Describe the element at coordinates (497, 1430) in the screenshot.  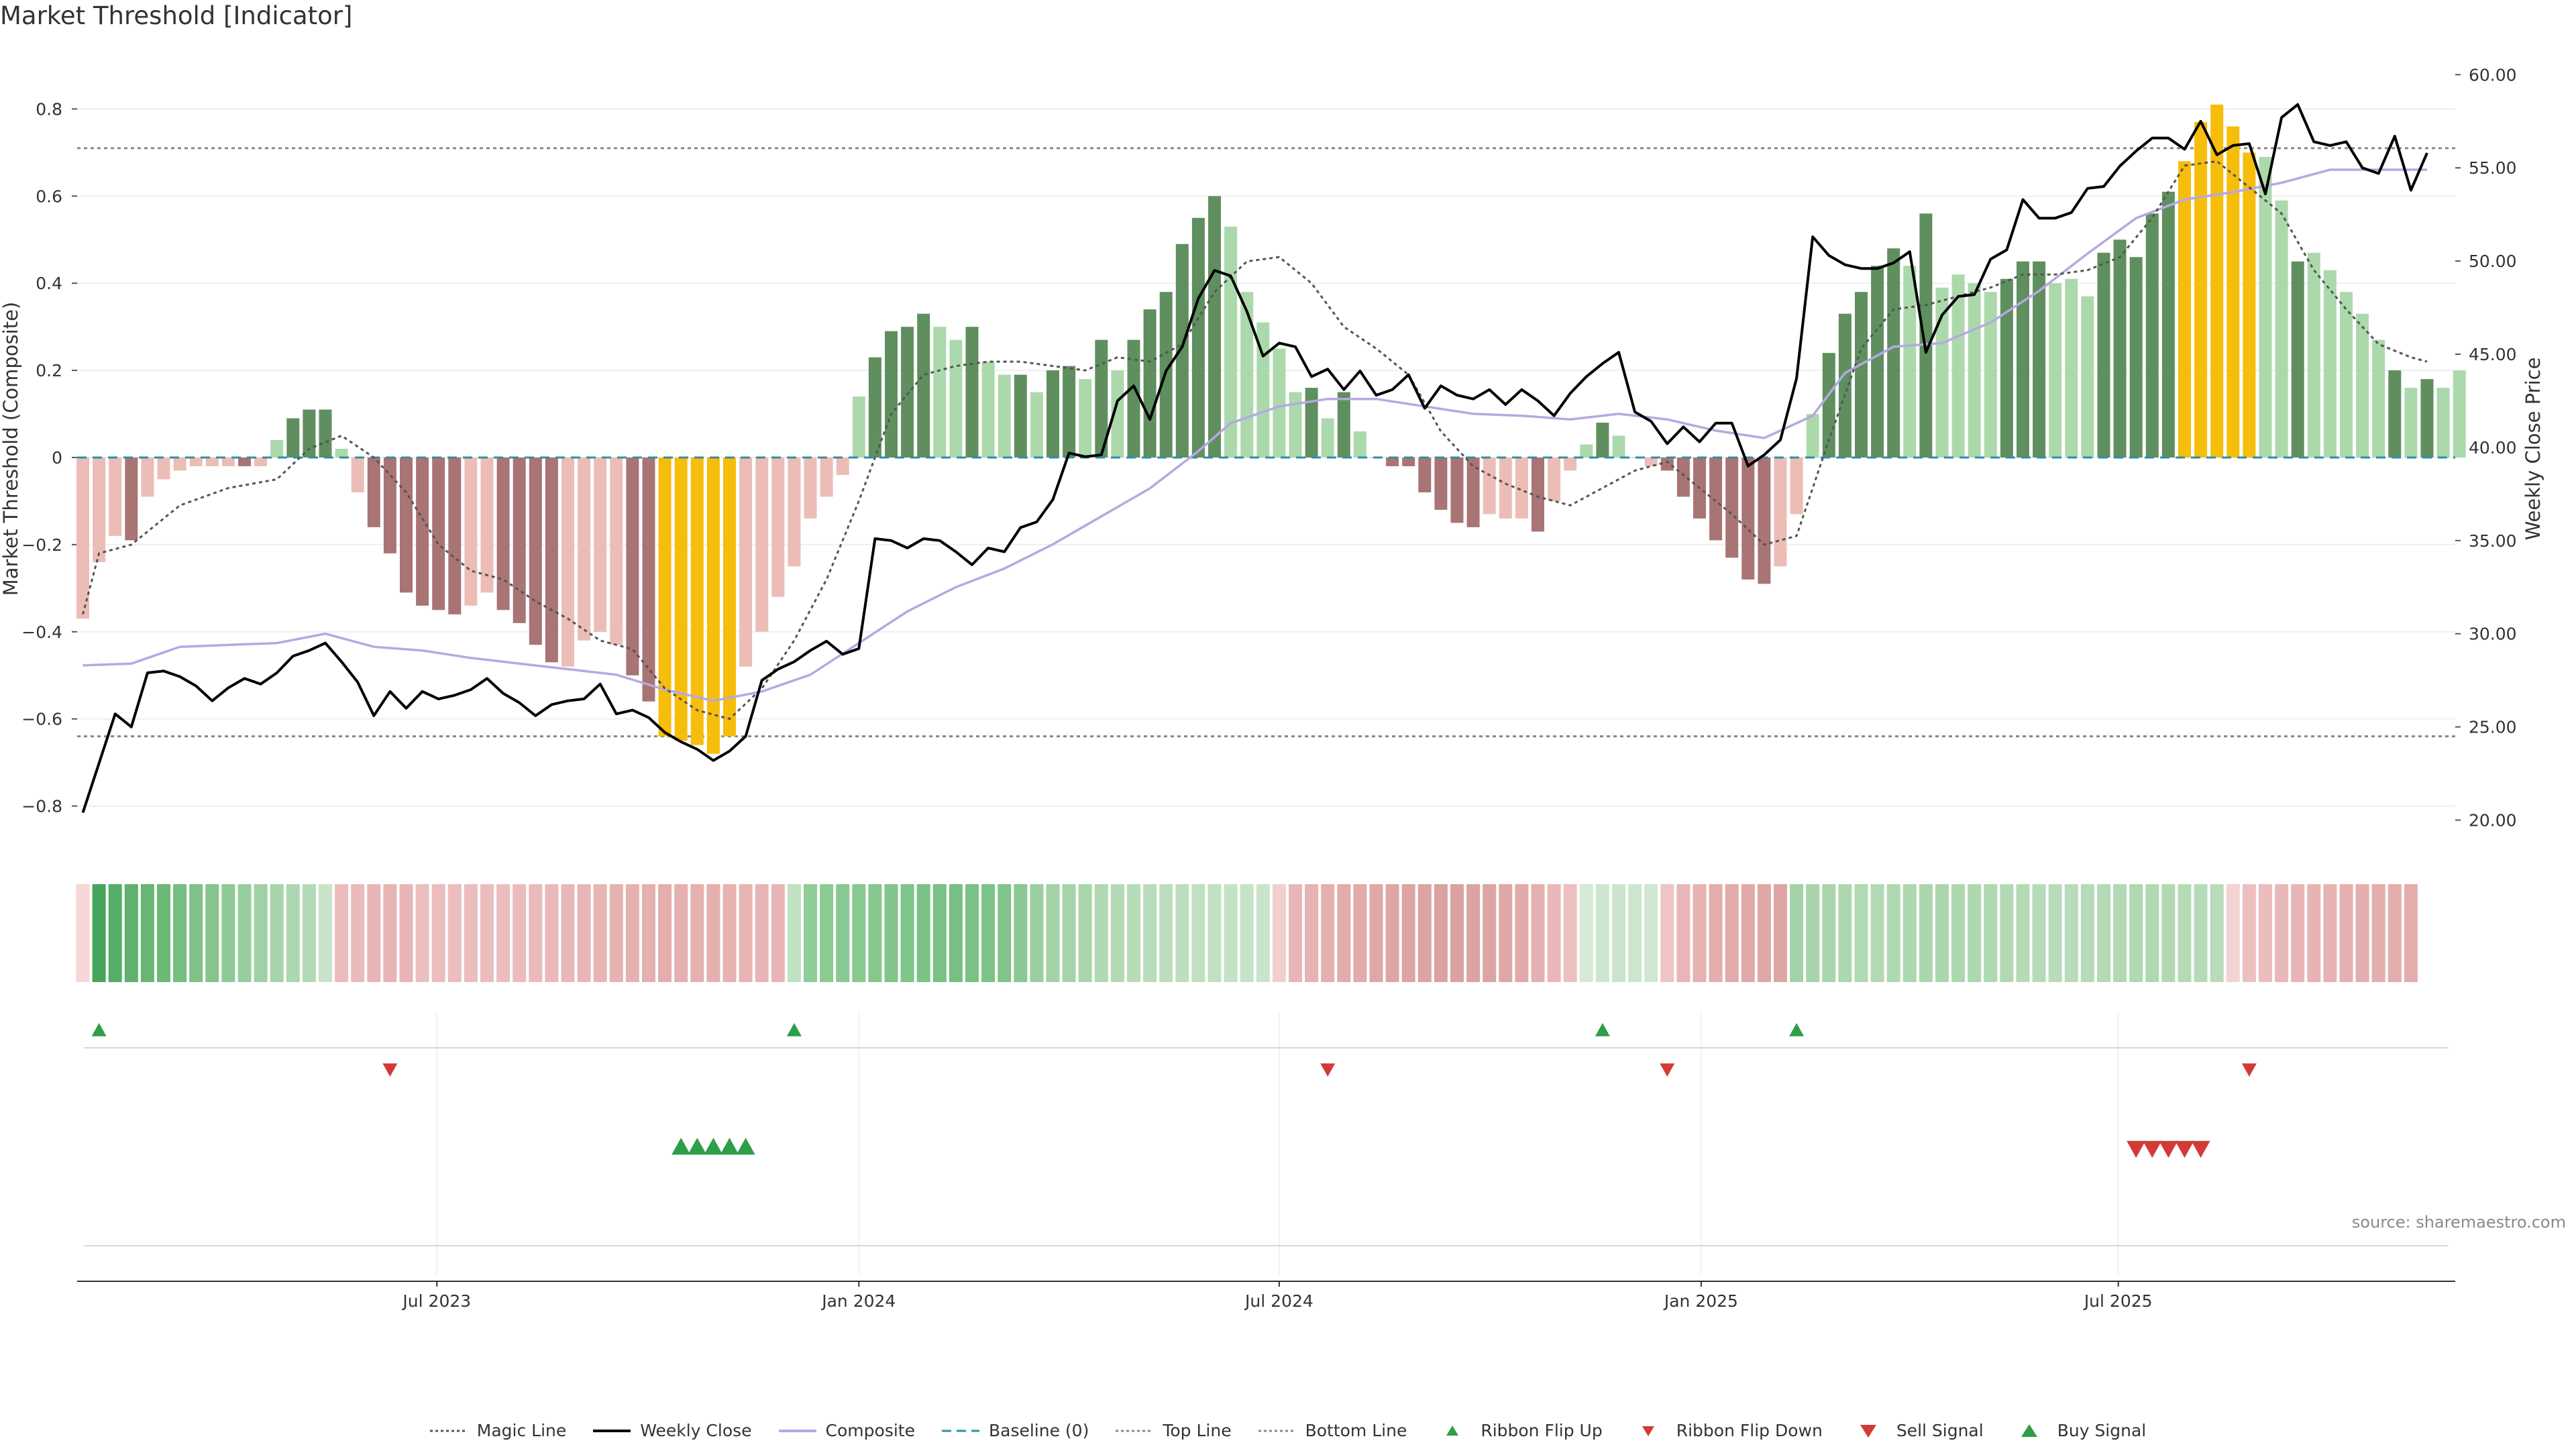
I see `legend-item: Magic Line` at that location.